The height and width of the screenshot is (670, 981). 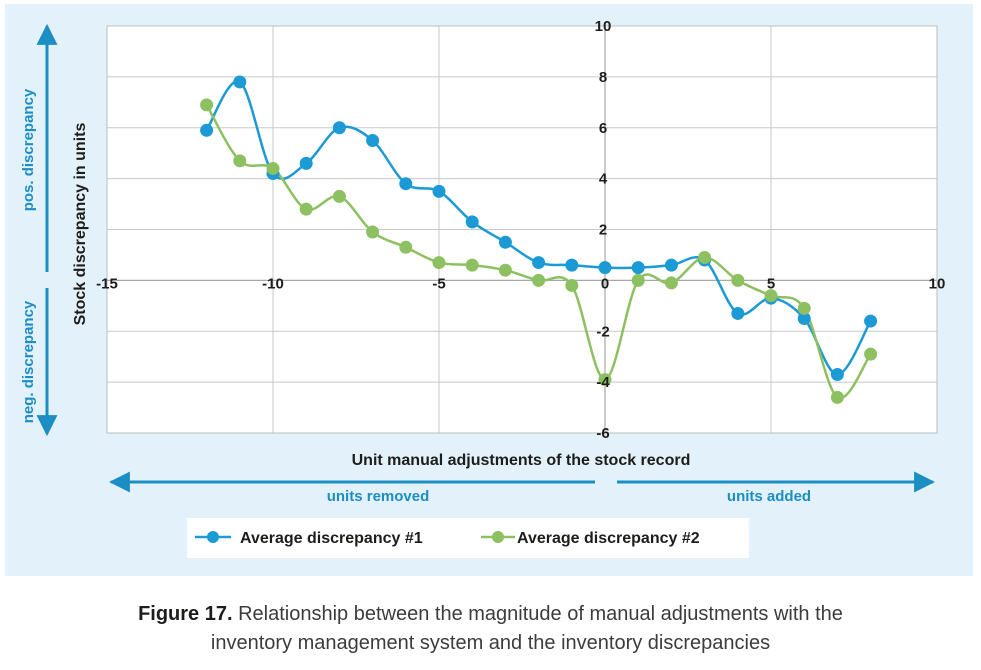 I want to click on y-tick-label: -4, so click(x=603, y=382).